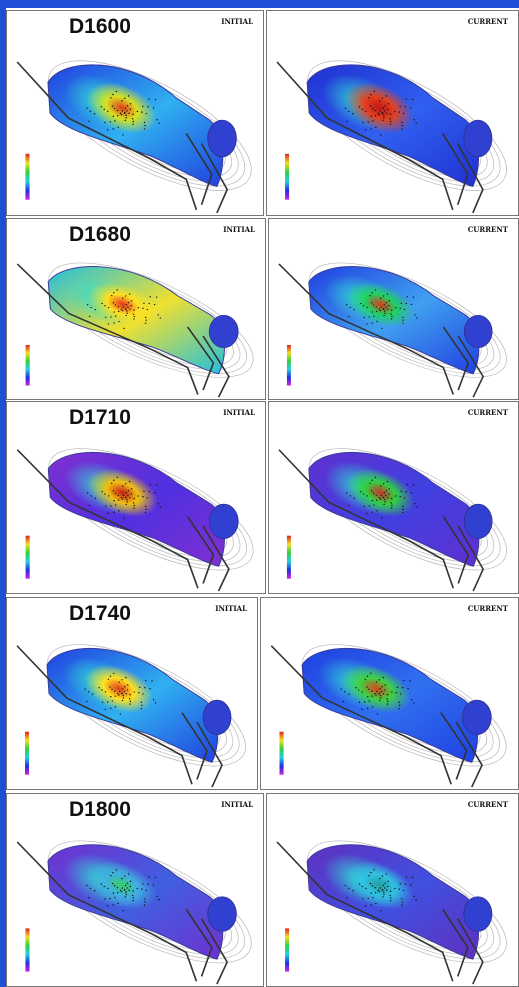 This screenshot has width=519, height=987. What do you see at coordinates (100, 809) in the screenshot?
I see `depth-label: D1800` at bounding box center [100, 809].